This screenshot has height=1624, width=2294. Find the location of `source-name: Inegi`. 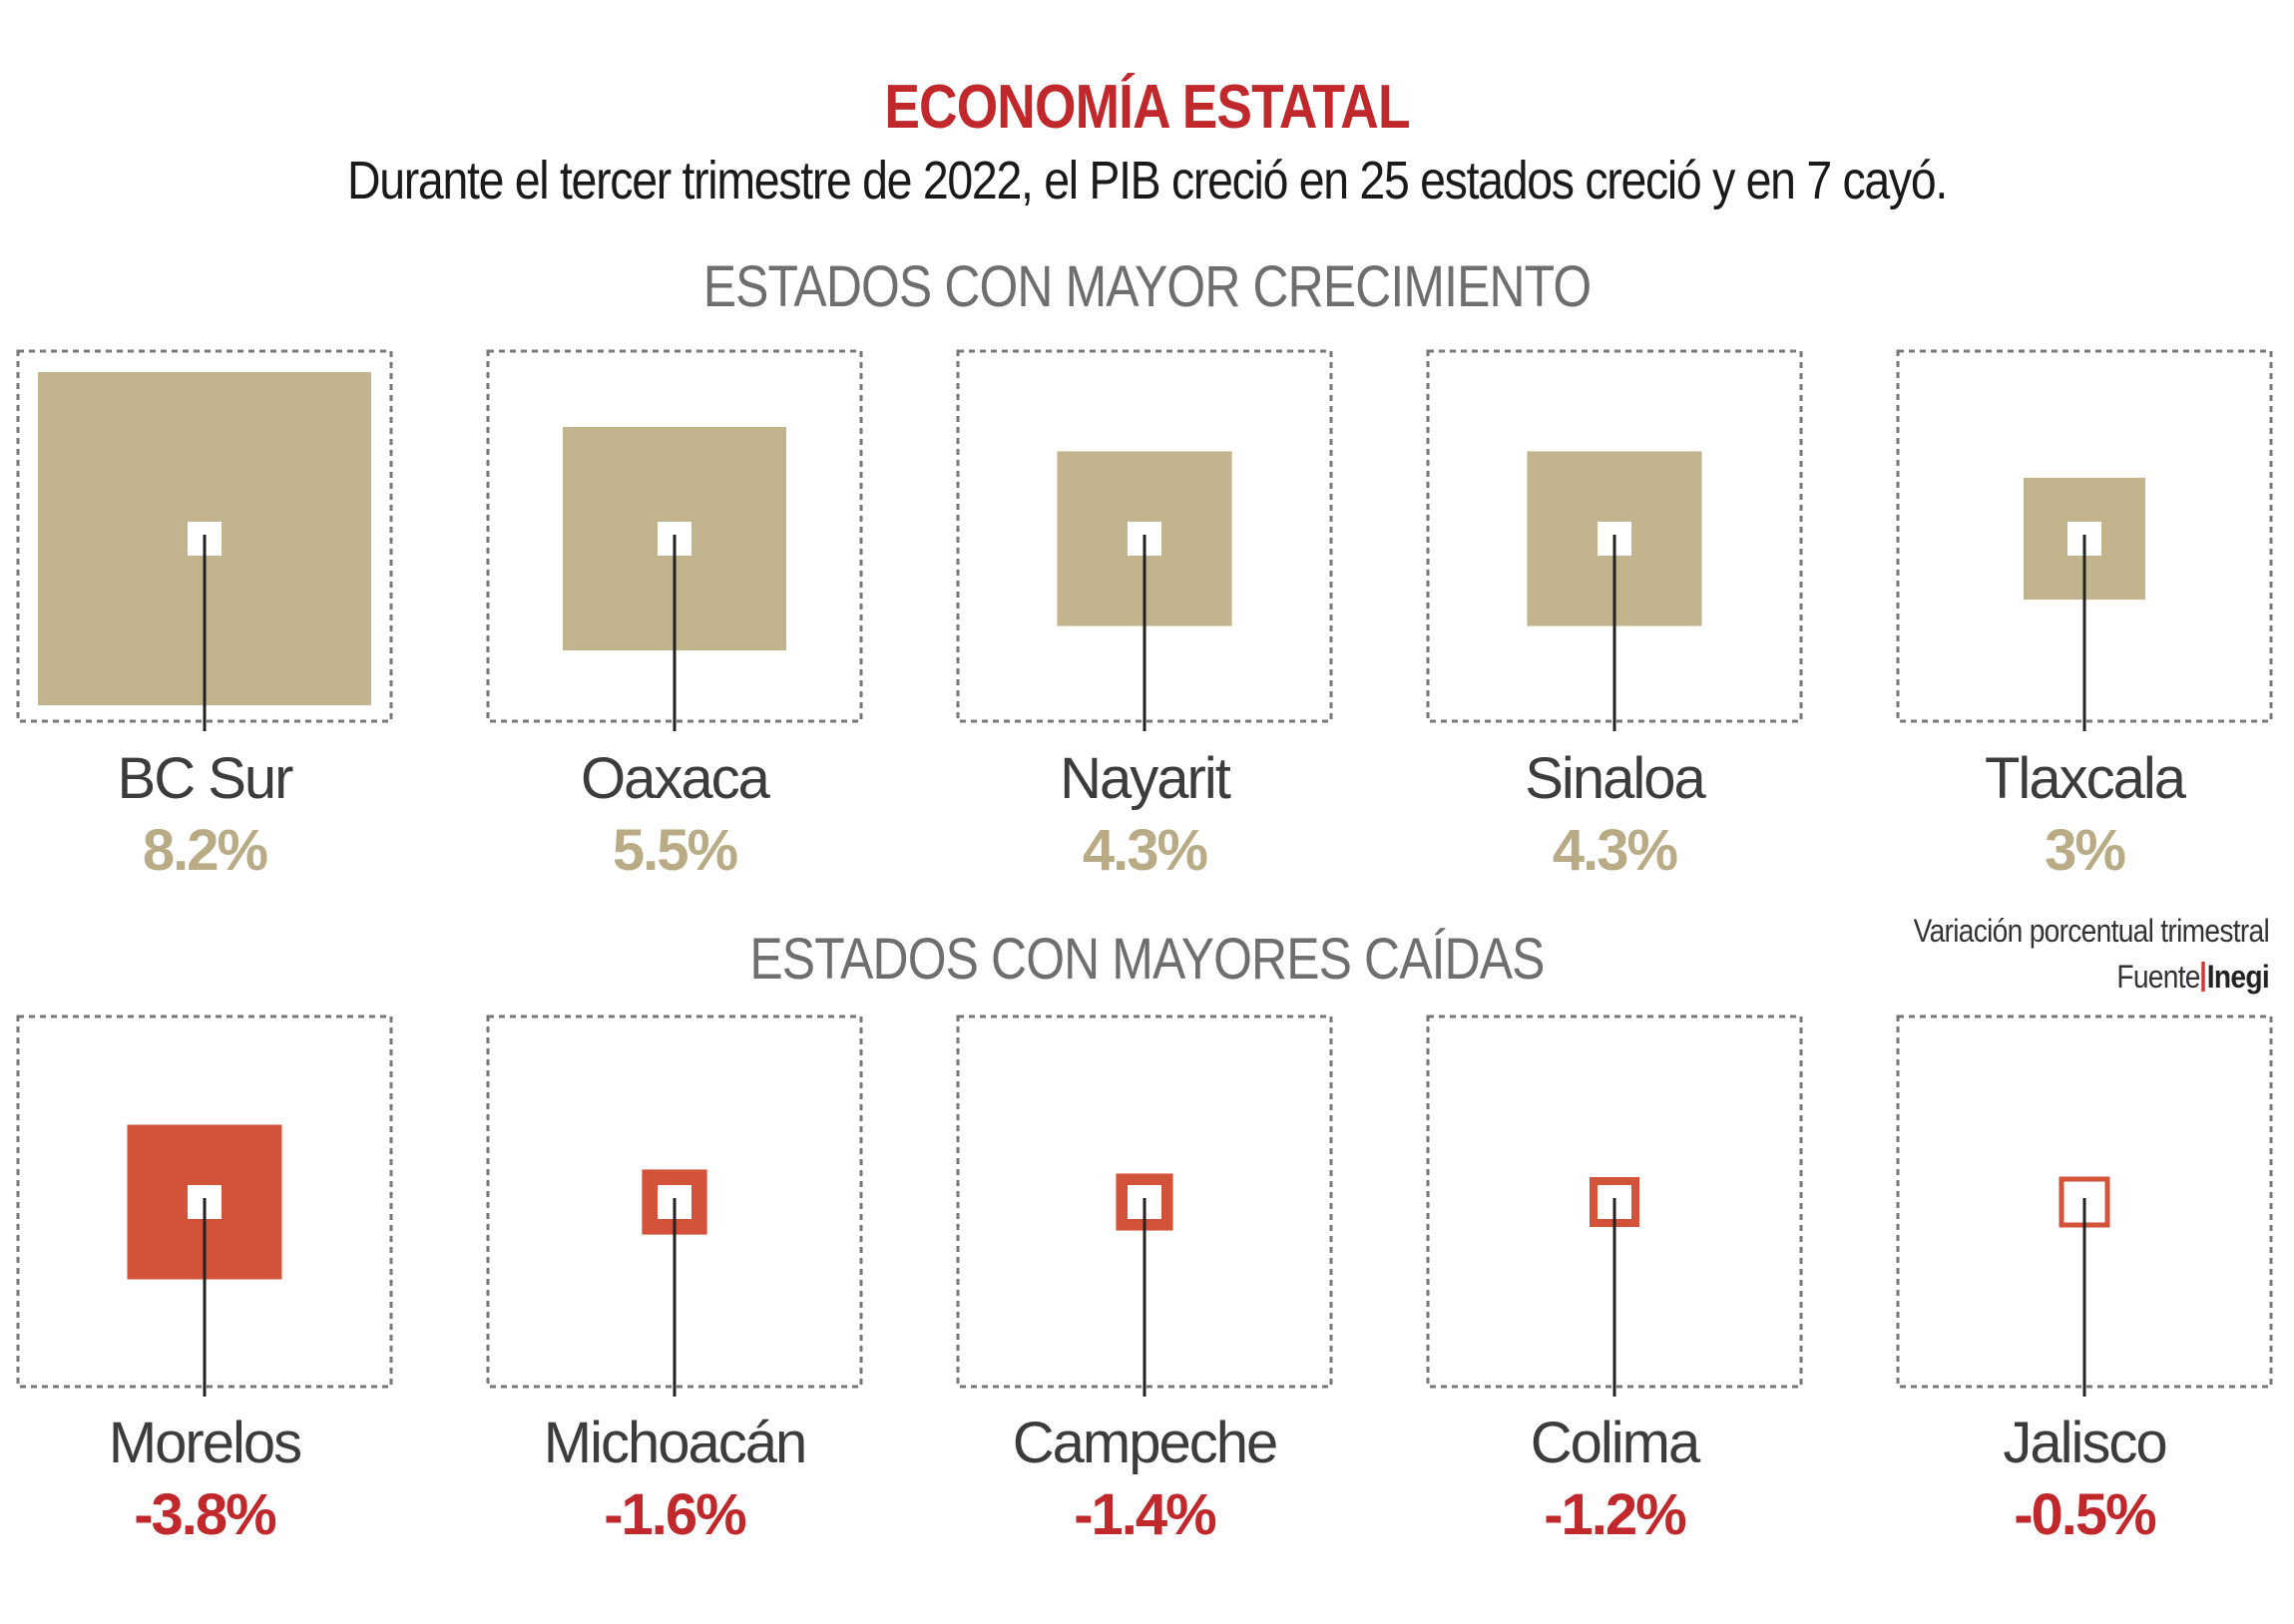

source-name: Inegi is located at coordinates (2238, 977).